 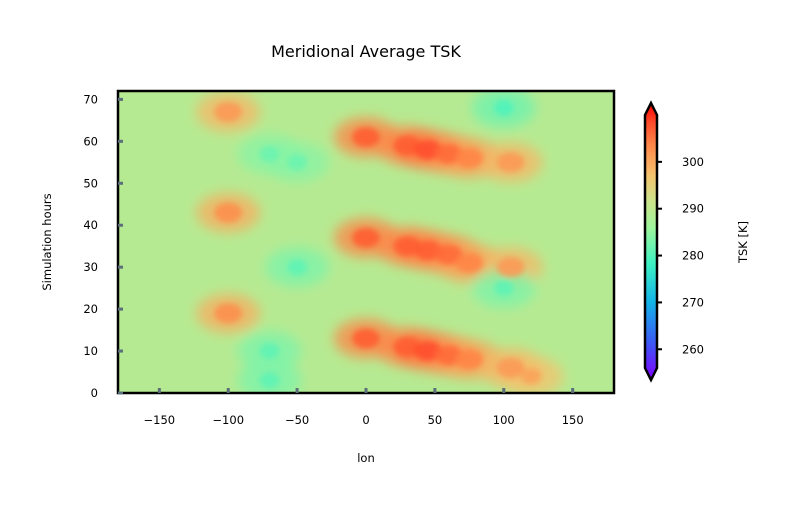 I want to click on x-tick-label: −50, so click(x=297, y=420).